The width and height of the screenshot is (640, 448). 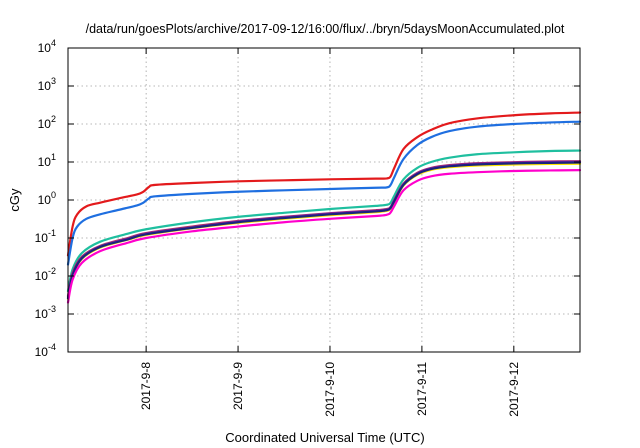 What do you see at coordinates (422, 389) in the screenshot?
I see `x-tick-label: 2017-9-11` at bounding box center [422, 389].